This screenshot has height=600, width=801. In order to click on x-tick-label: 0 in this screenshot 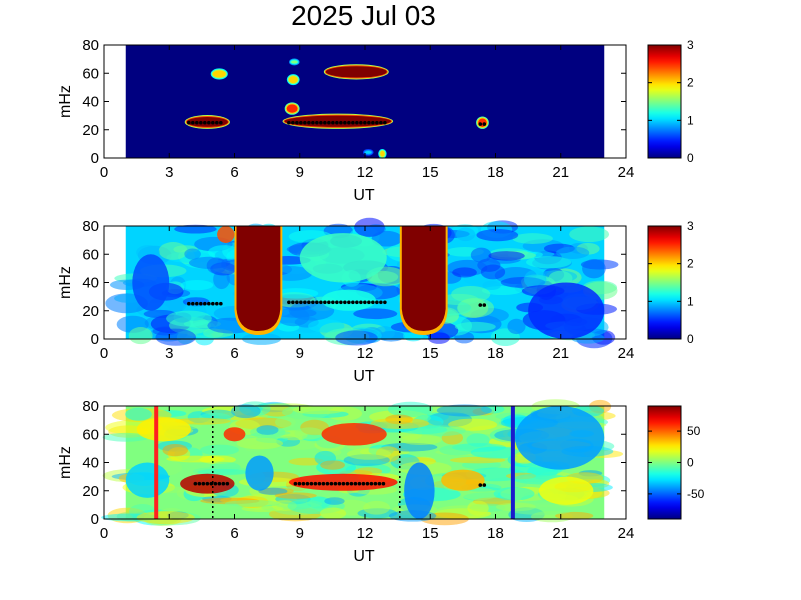, I will do `click(104, 533)`.